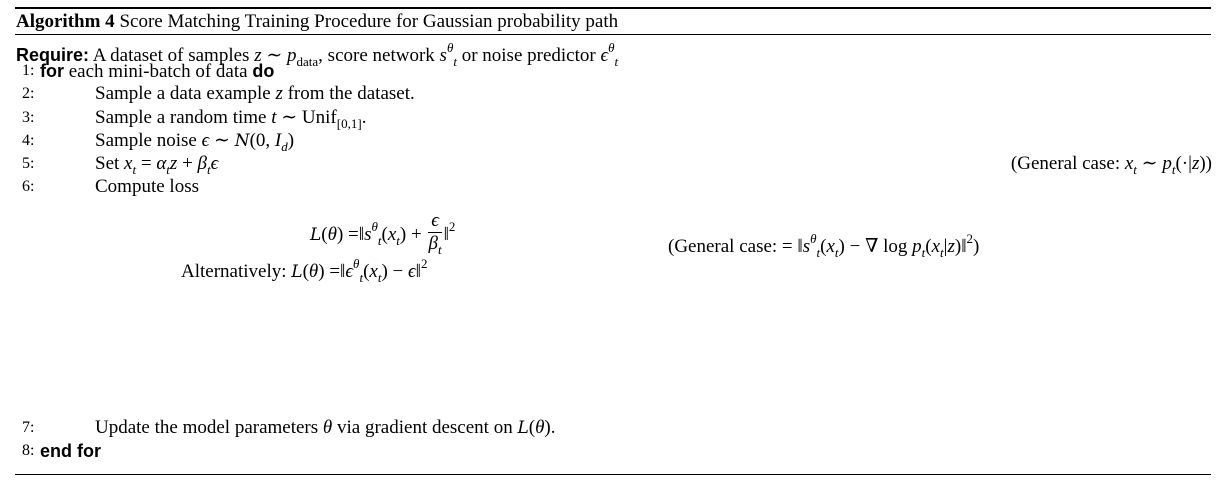 The height and width of the screenshot is (488, 1224). I want to click on step-5: Set xt = αtz + βtϵ, so click(156, 167).